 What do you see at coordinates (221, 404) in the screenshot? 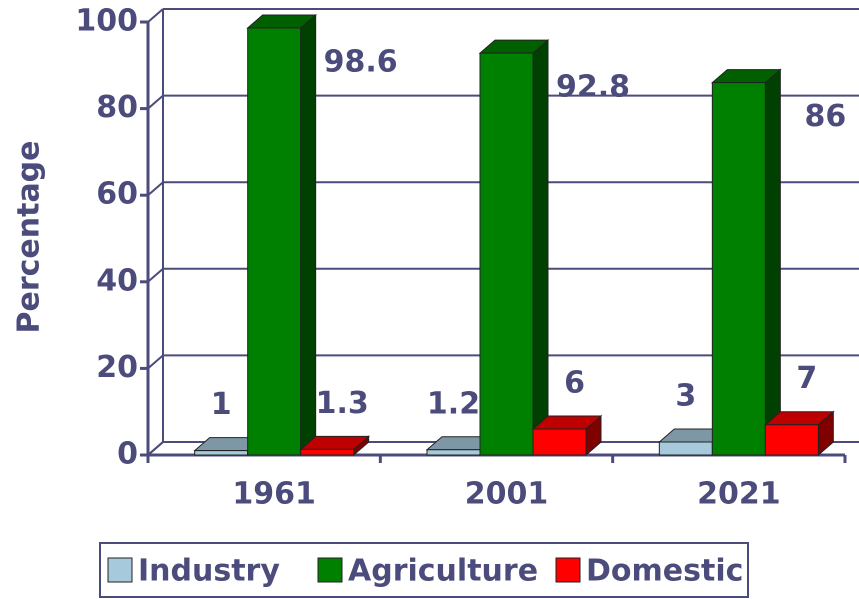
I see `value-label: 1` at bounding box center [221, 404].